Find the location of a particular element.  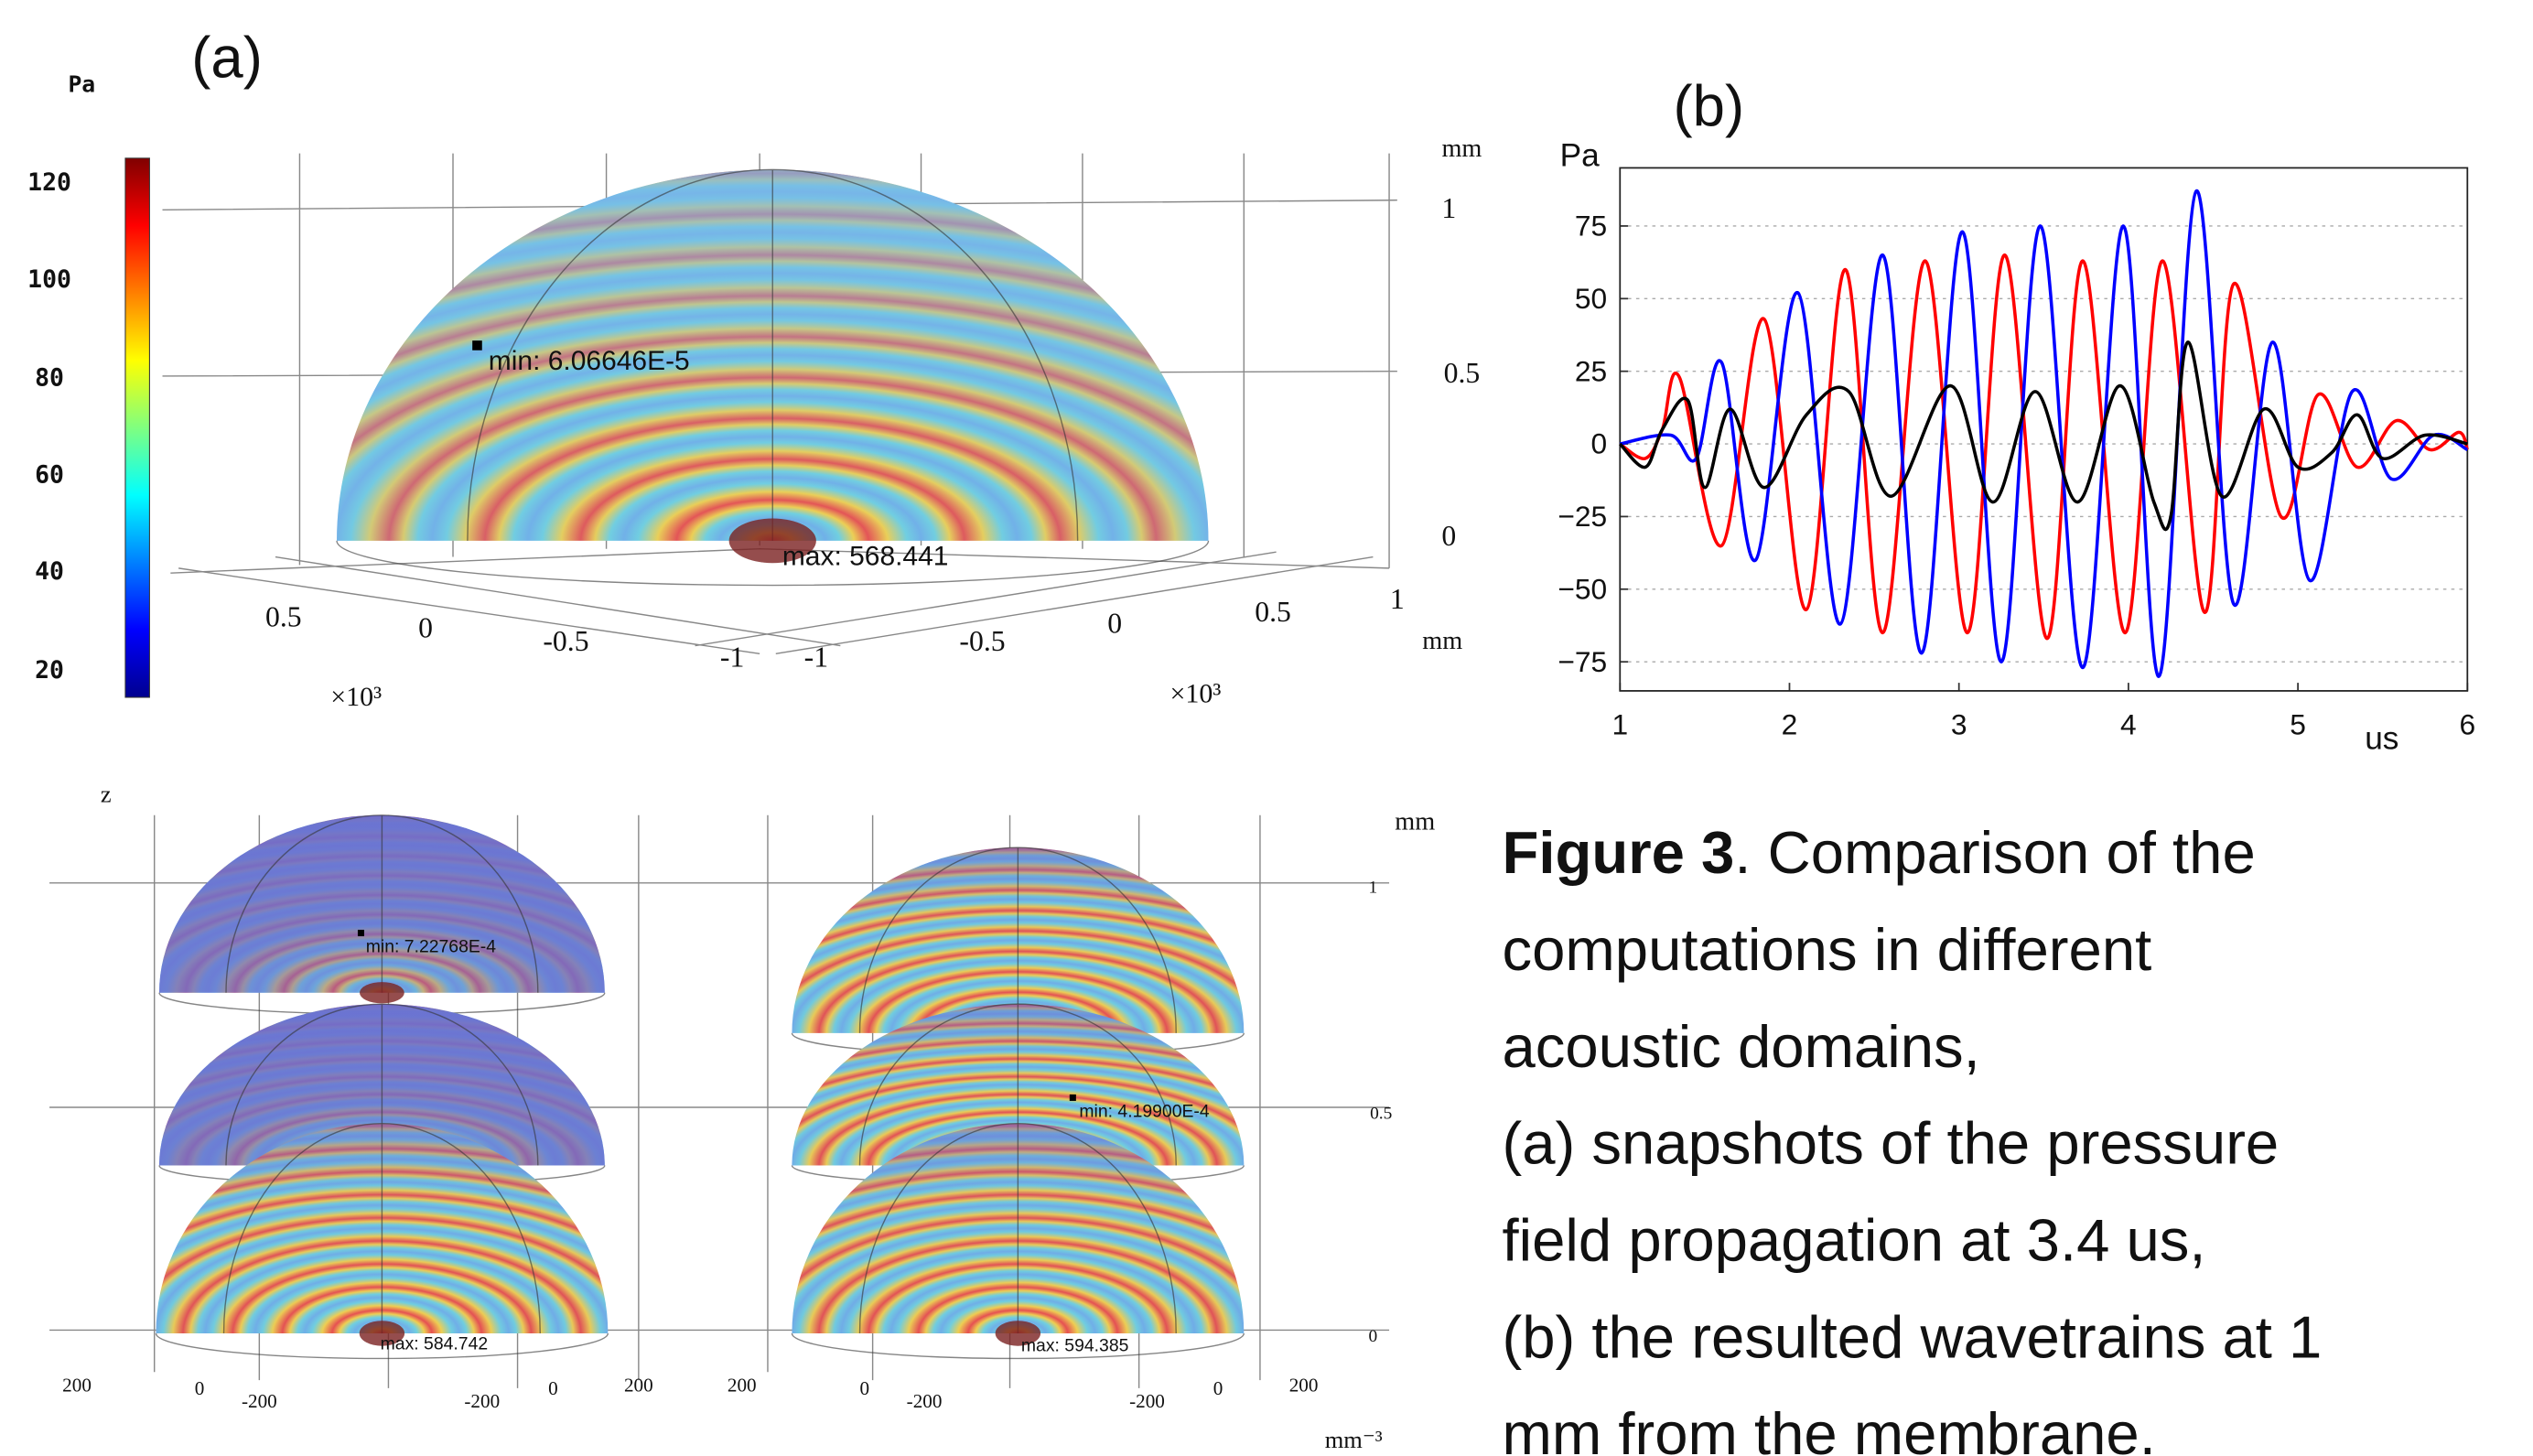

y-tick-label: 25 is located at coordinates (1591, 370).